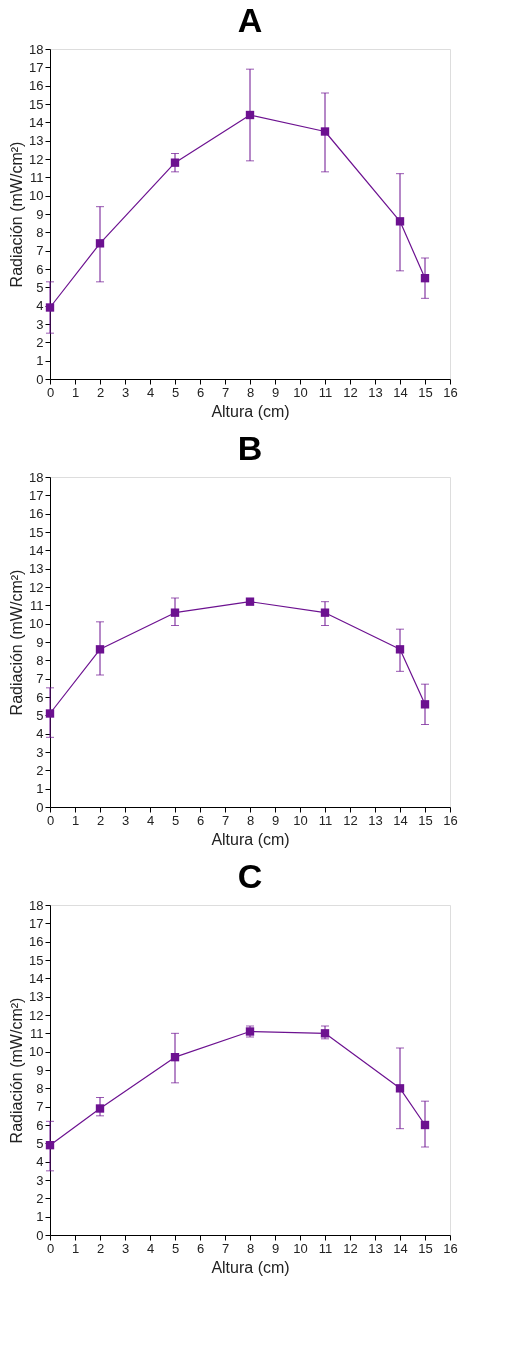 This screenshot has width=526, height=1361. Describe the element at coordinates (40, 1217) in the screenshot. I see `y-tick-label: 1` at that location.